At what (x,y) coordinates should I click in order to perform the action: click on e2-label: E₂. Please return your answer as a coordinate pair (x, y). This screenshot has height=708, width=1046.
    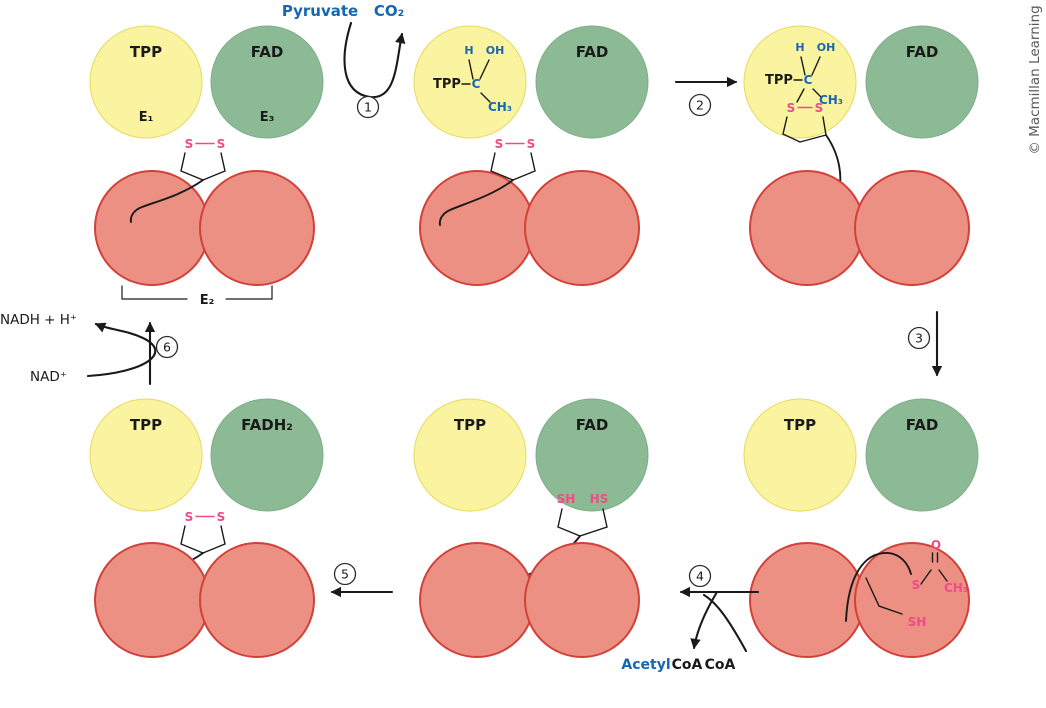
    Looking at the image, I should click on (207, 300).